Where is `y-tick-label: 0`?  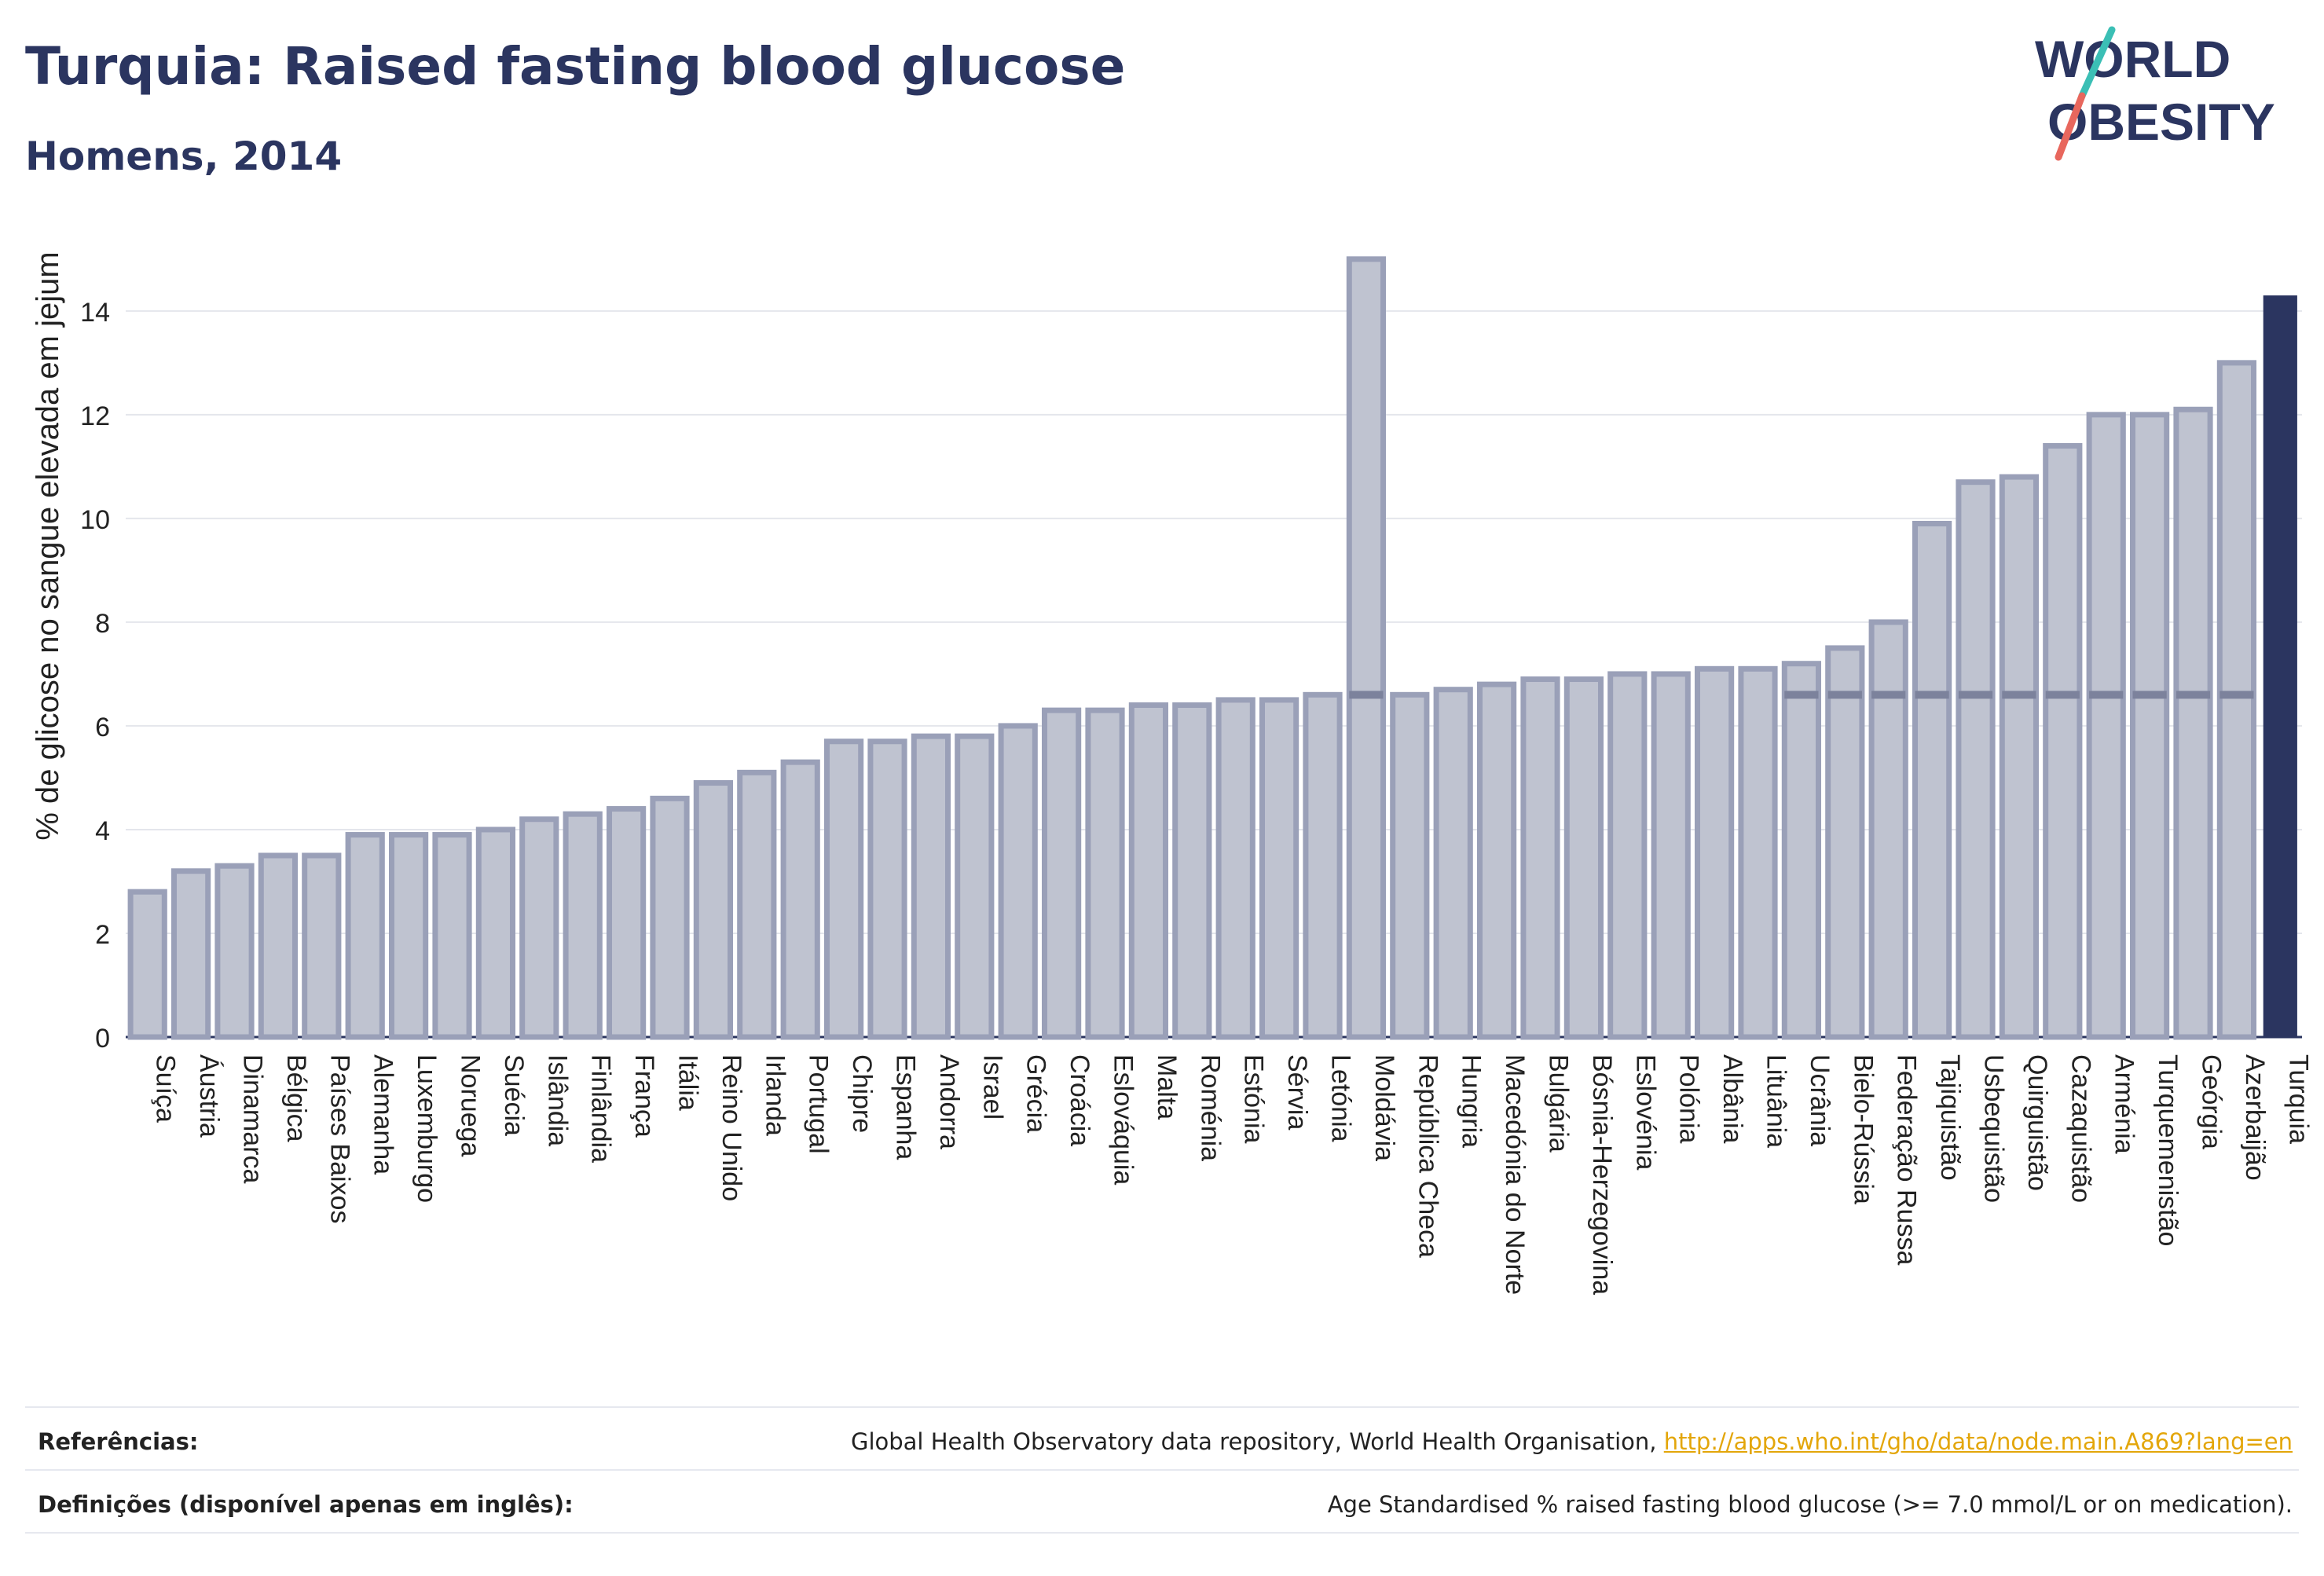 y-tick-label: 0 is located at coordinates (102, 1039).